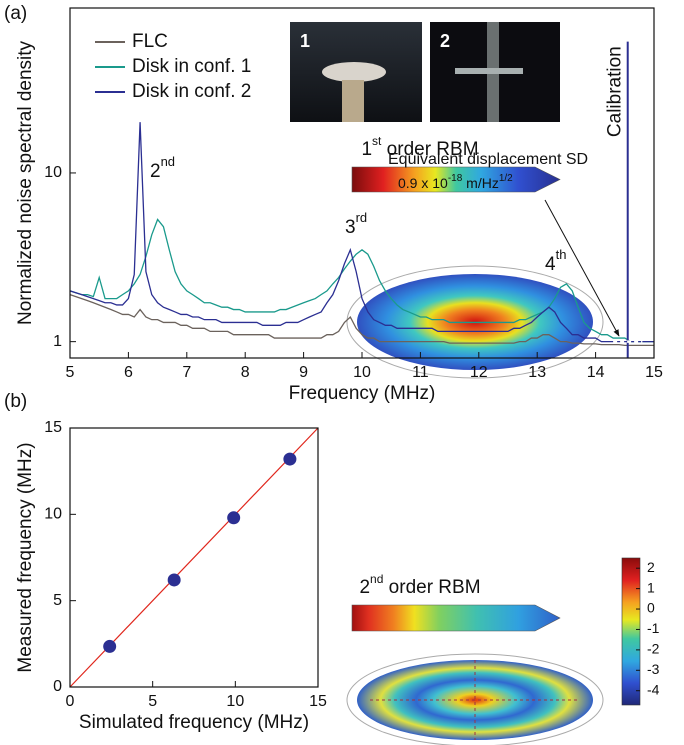  I want to click on legend-label: Disk in conf. 1, so click(191, 66).